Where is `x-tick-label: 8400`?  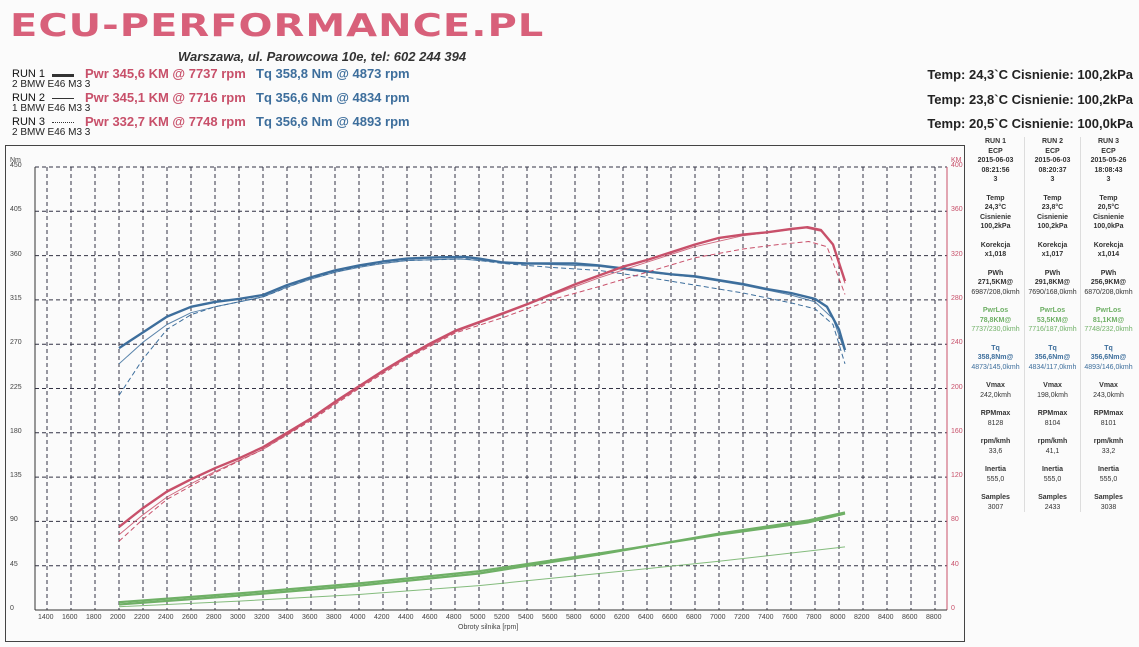 x-tick-label: 8400 is located at coordinates (886, 617).